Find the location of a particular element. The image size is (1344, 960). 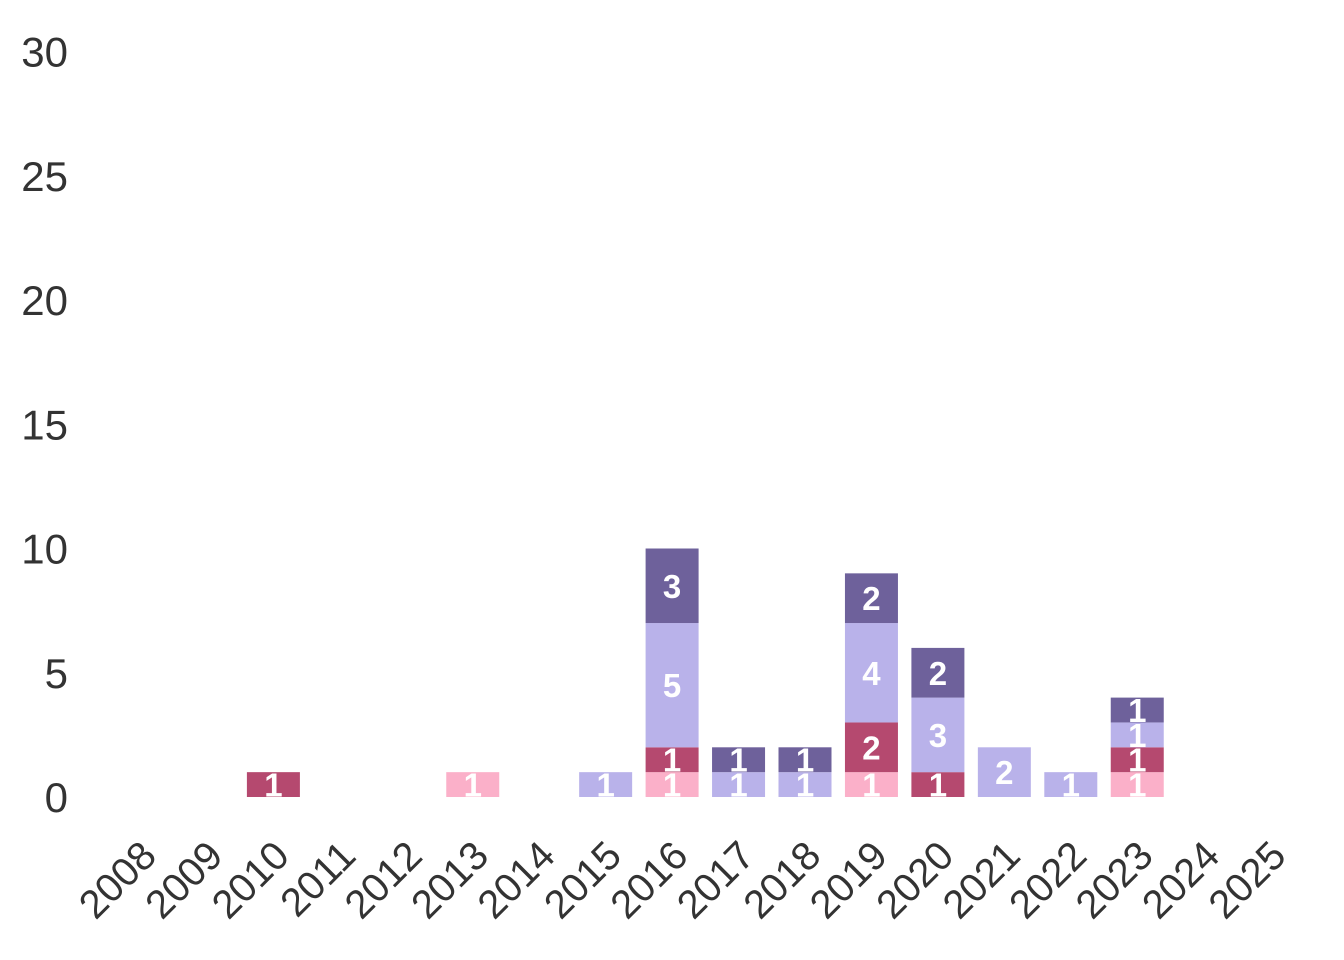

bar-segment-2021-s2 is located at coordinates (1004, 772).